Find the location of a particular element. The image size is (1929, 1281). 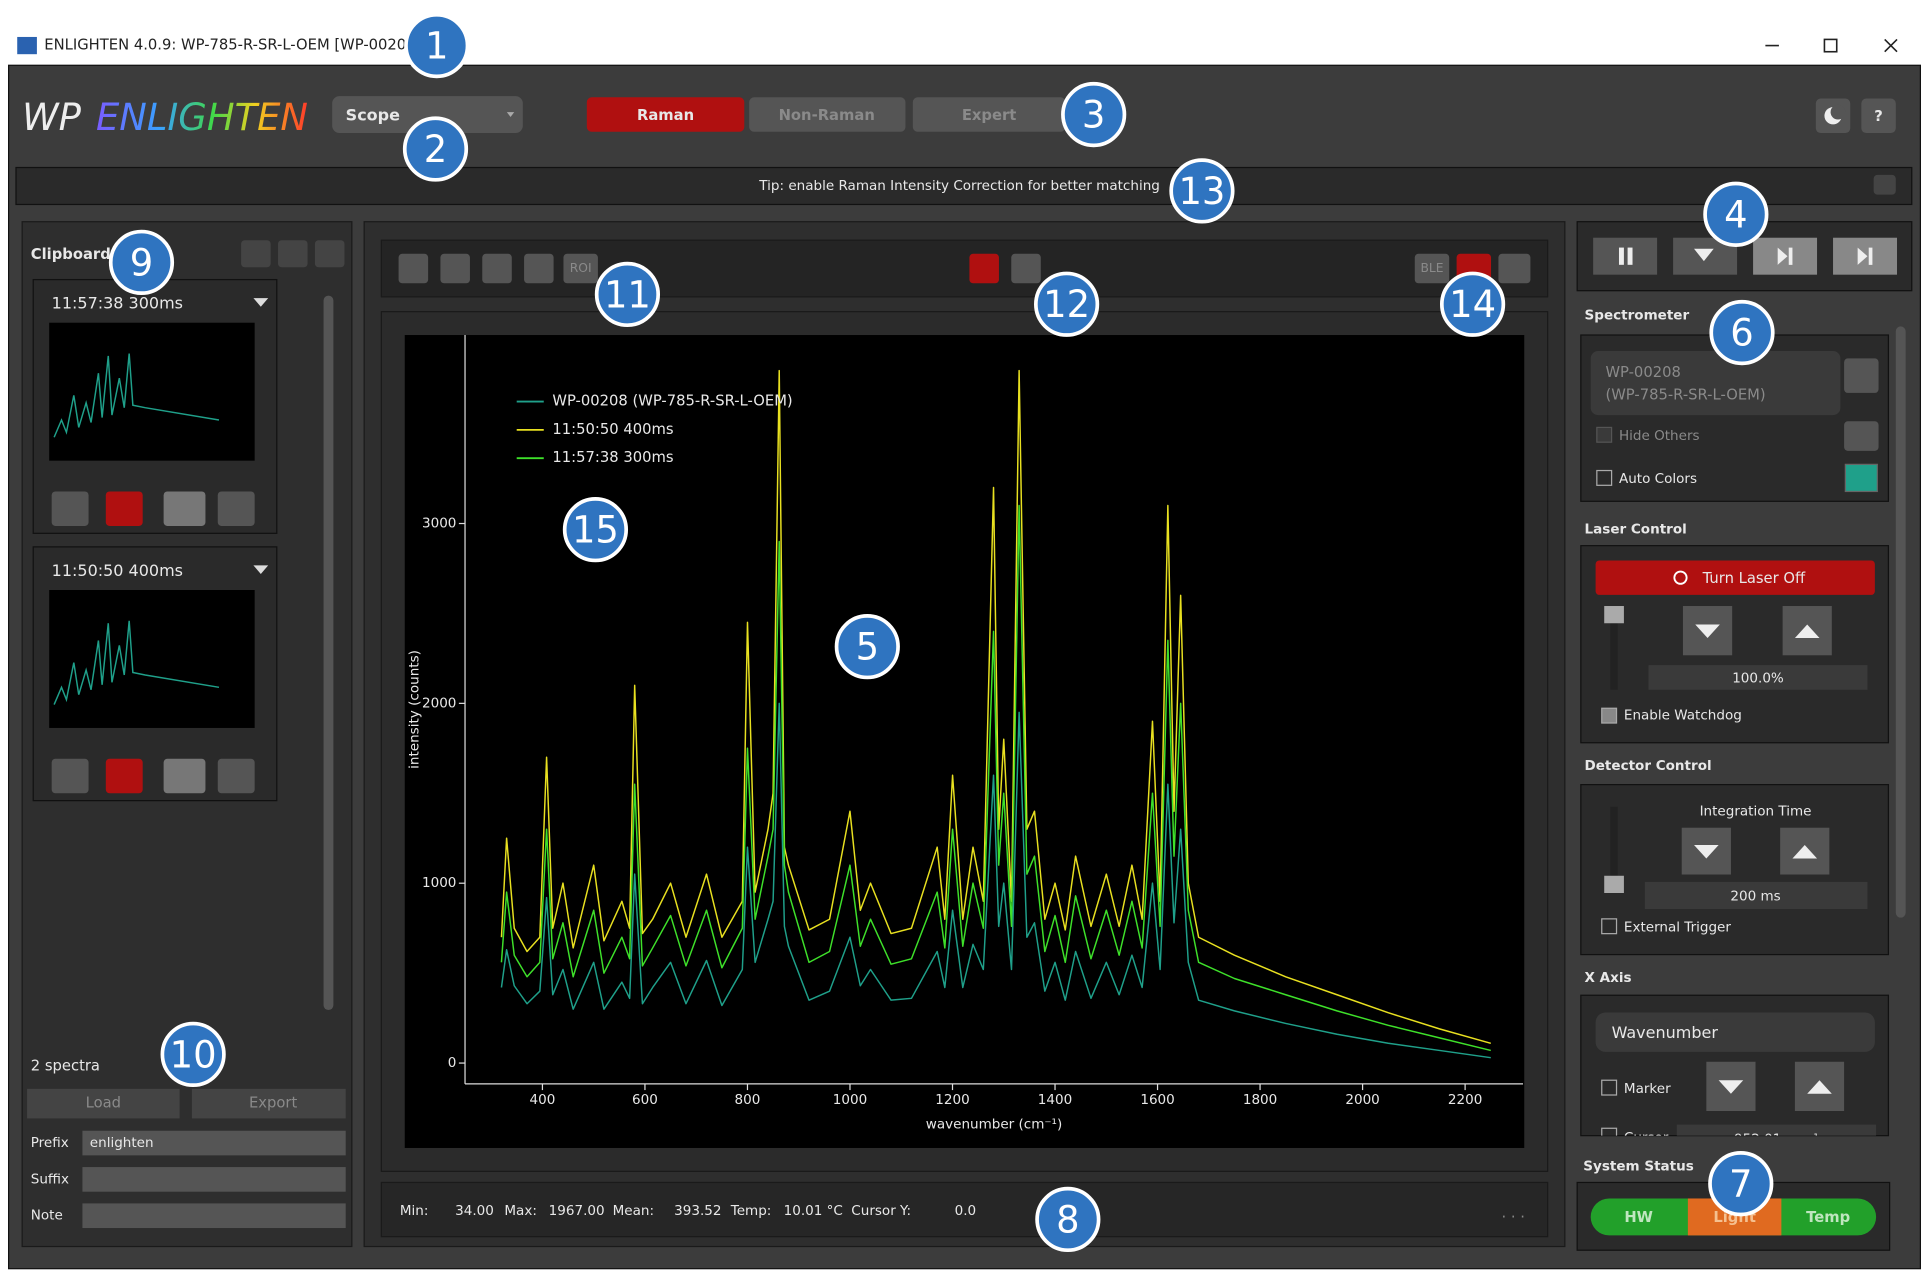

watchdog: Enable Watchdog is located at coordinates (1683, 716).